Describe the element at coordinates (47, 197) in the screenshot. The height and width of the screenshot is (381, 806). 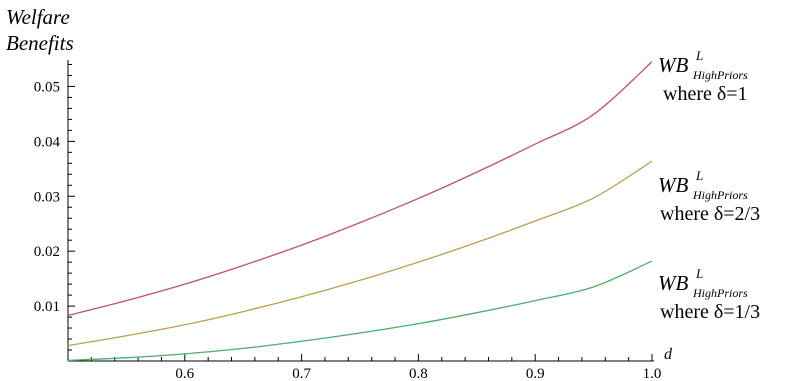
I see `y-tick-label: 0.03` at that location.